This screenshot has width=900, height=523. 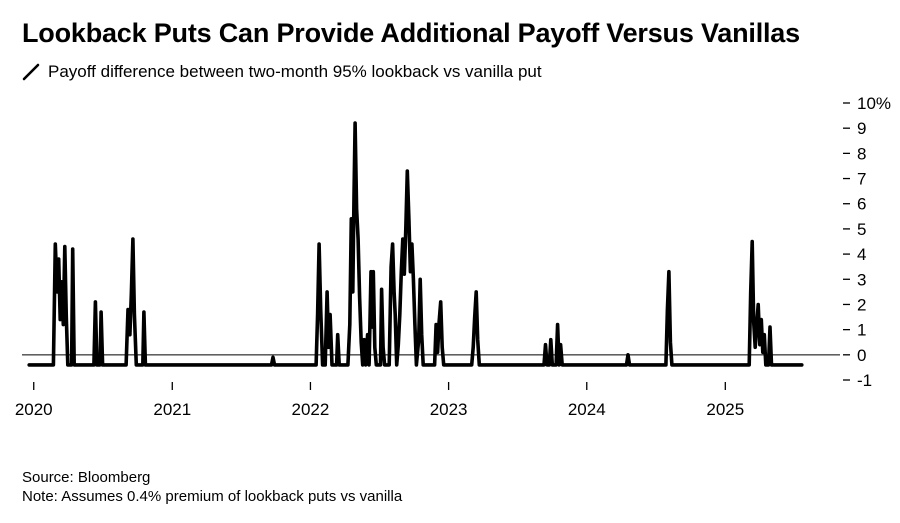 I want to click on x-tick-label: 2023, so click(x=449, y=409).